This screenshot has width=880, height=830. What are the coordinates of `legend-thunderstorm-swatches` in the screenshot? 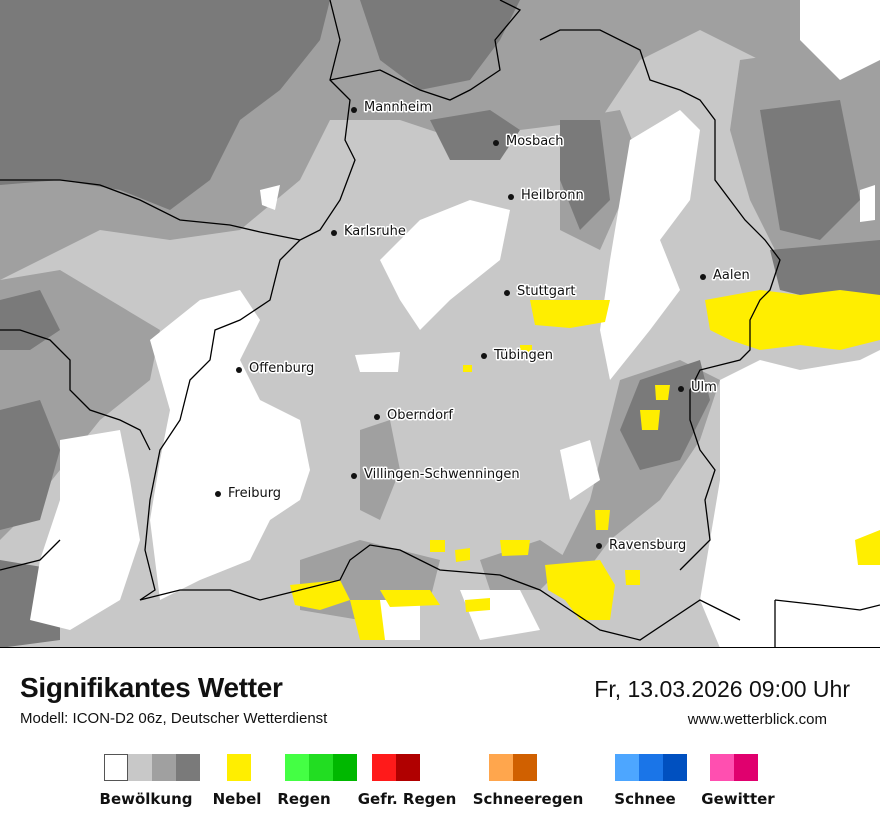 It's located at (734, 767).